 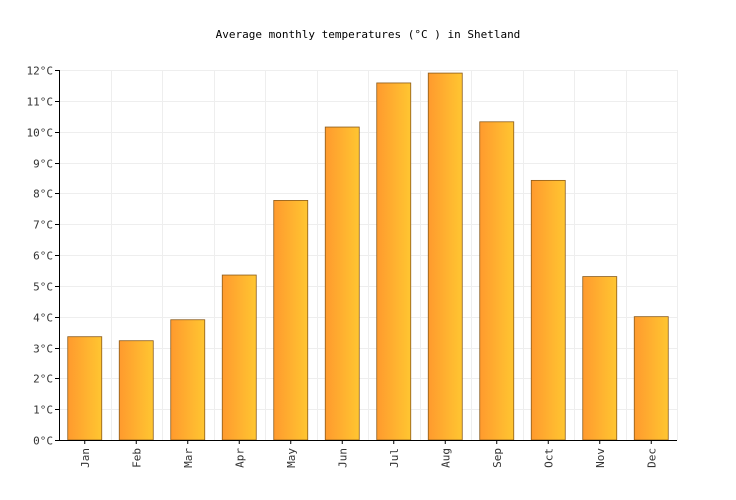 I want to click on x-tick-label: Aug, so click(x=445, y=458).